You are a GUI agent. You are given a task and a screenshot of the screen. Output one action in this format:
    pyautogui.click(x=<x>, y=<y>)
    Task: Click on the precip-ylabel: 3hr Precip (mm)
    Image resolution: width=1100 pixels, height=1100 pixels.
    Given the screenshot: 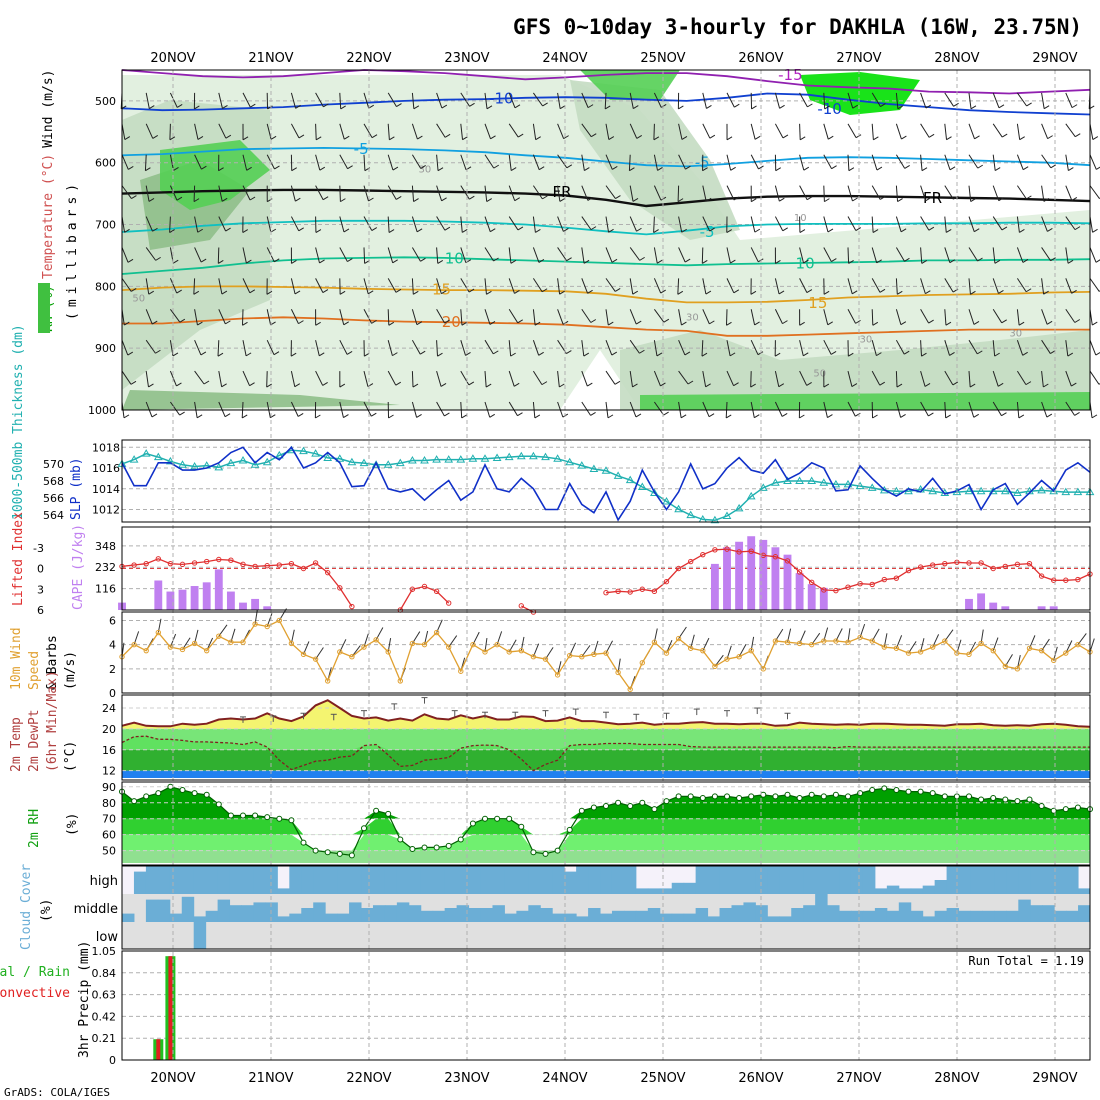 What is the action you would take?
    pyautogui.click(x=84, y=999)
    